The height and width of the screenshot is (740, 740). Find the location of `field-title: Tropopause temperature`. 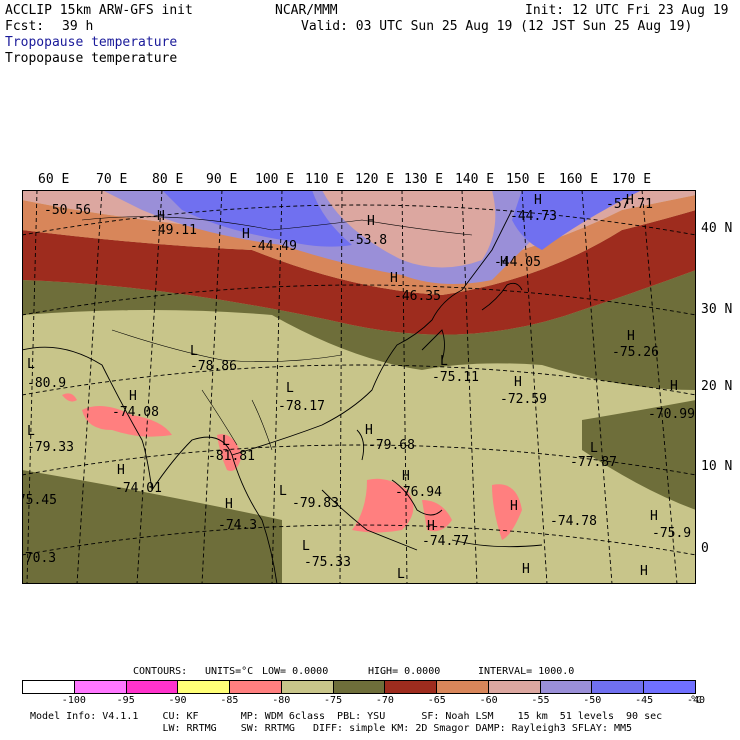

field-title: Tropopause temperature is located at coordinates (91, 58).